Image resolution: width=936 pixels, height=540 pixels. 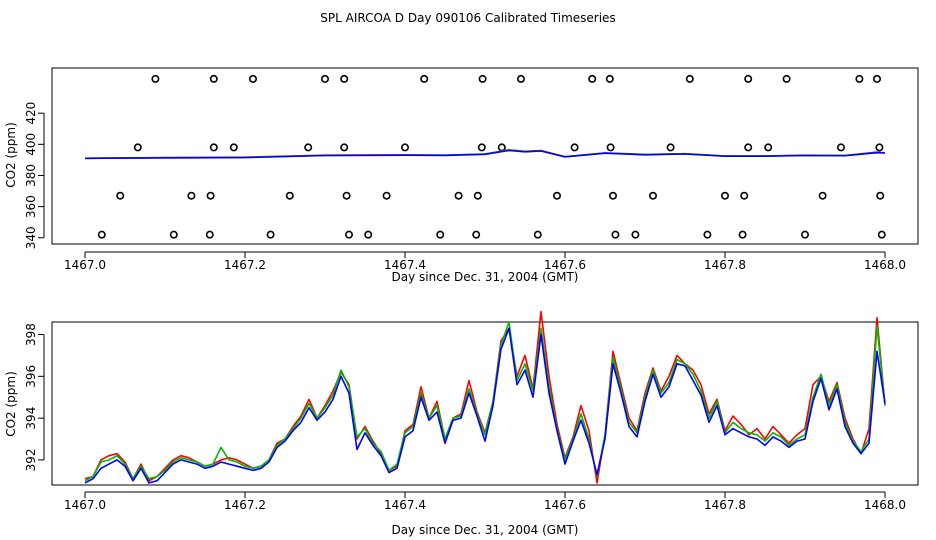 What do you see at coordinates (31, 175) in the screenshot?
I see `y-tick-label: 380` at bounding box center [31, 175].